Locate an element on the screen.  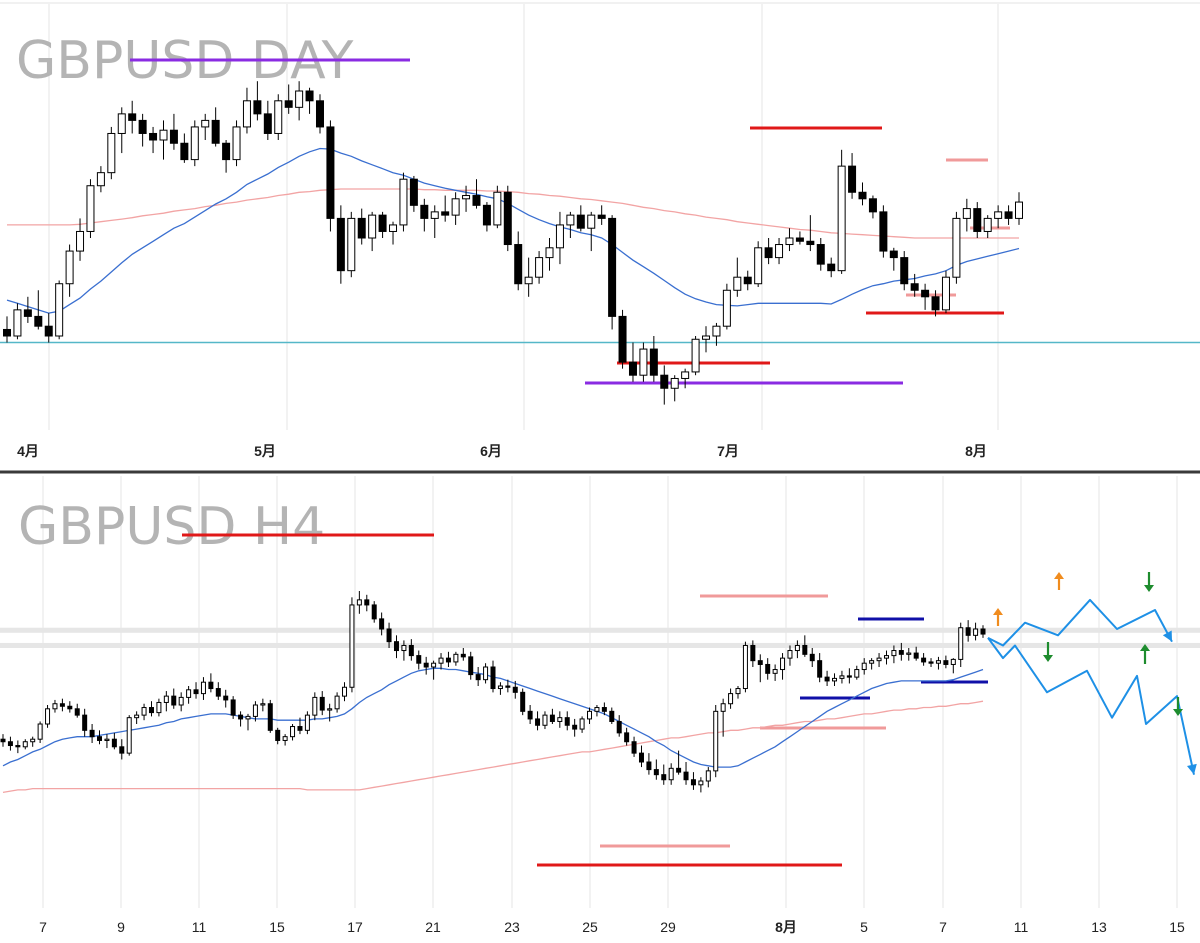
h4-x-tick-label: 9 is located at coordinates (121, 927).